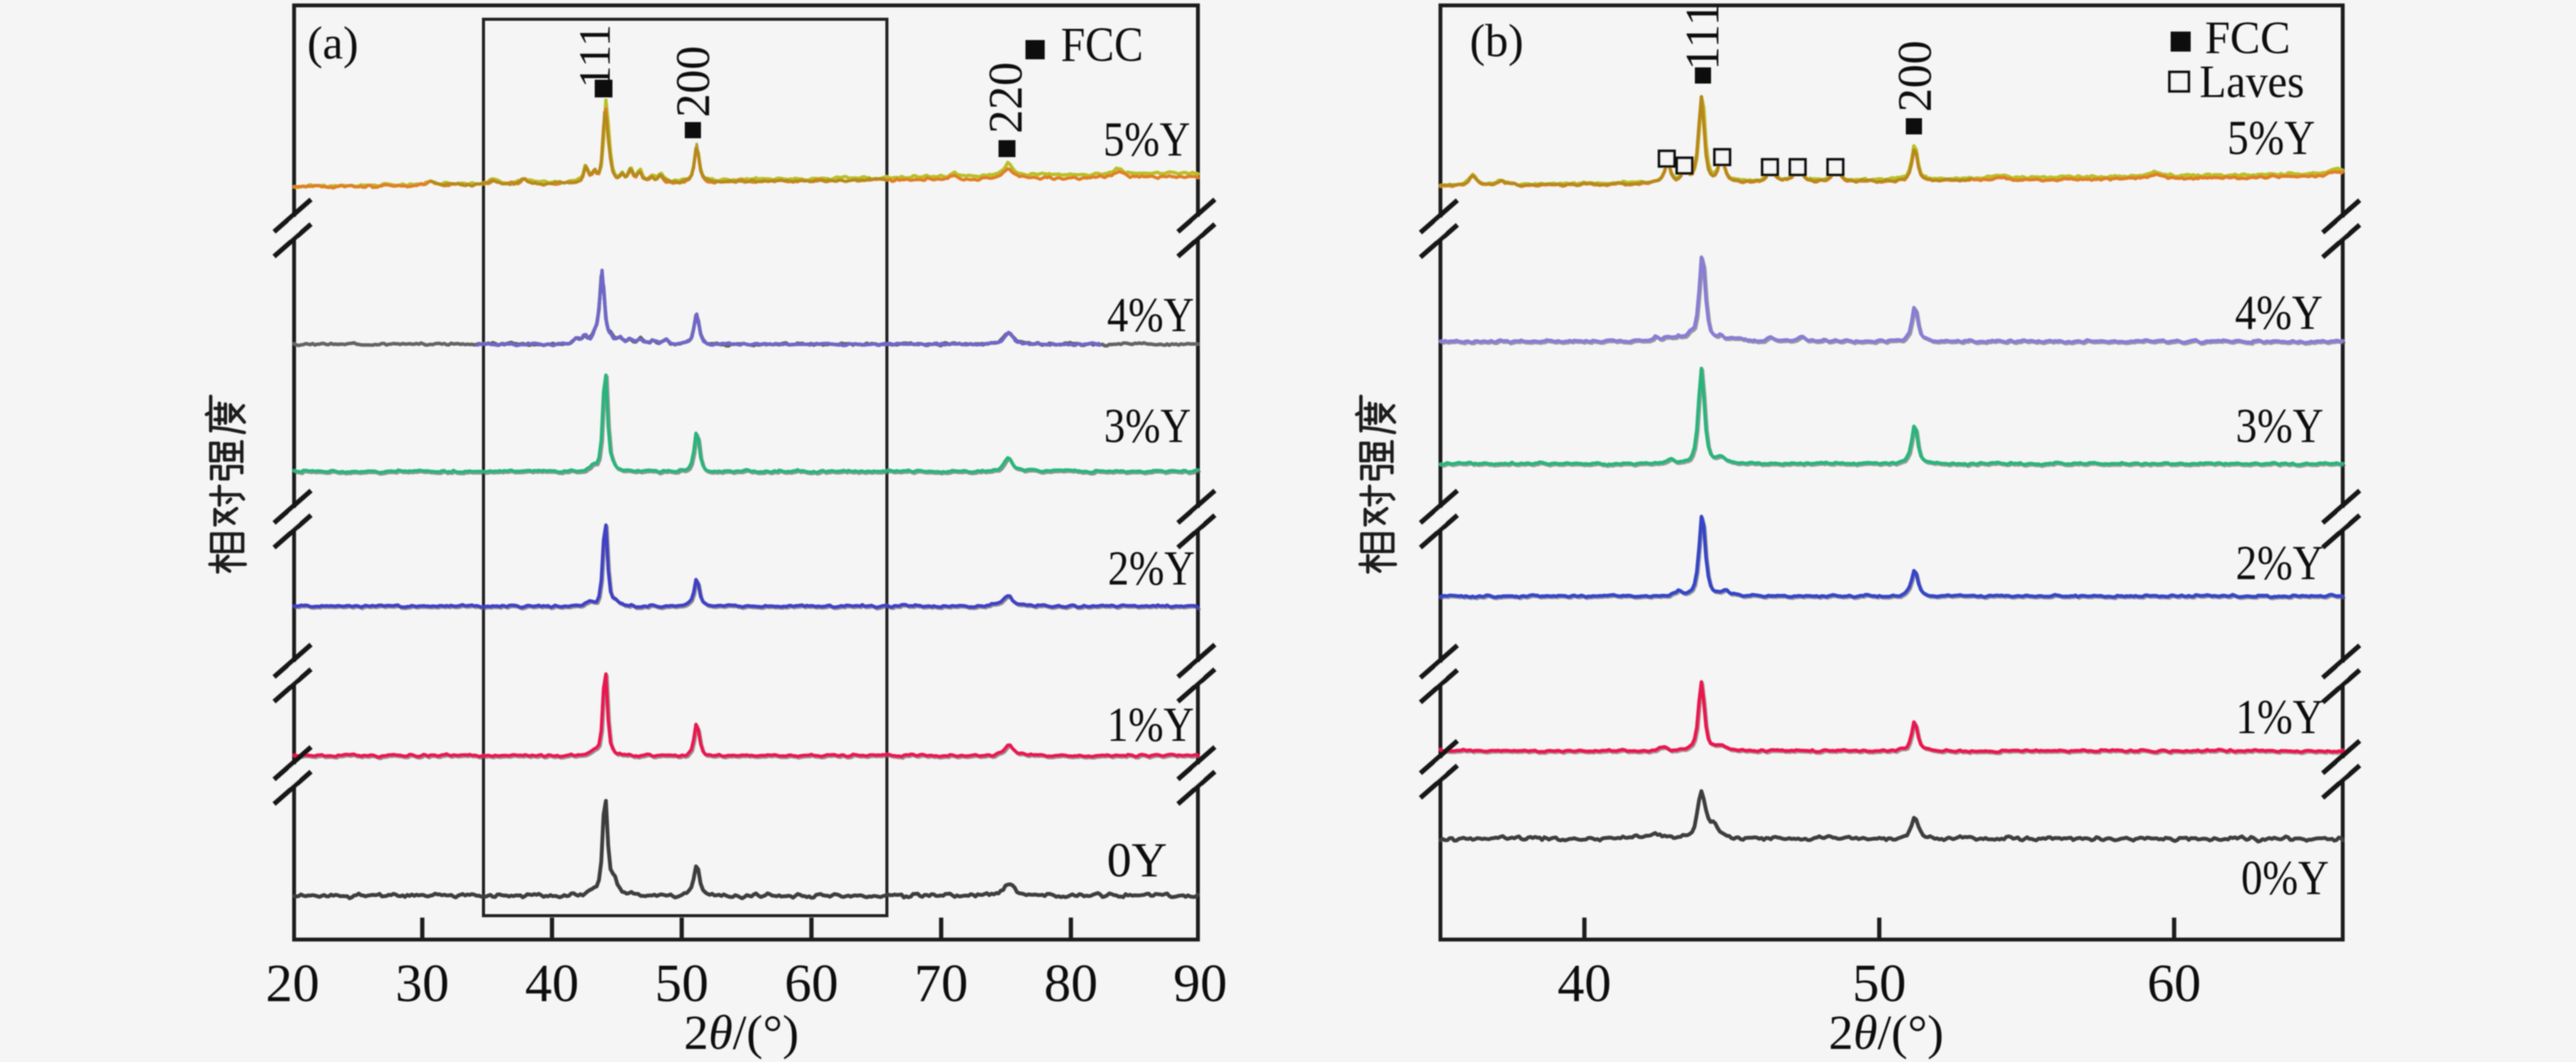  What do you see at coordinates (2285, 877) in the screenshot?
I see `svg-text: 0%Y` at bounding box center [2285, 877].